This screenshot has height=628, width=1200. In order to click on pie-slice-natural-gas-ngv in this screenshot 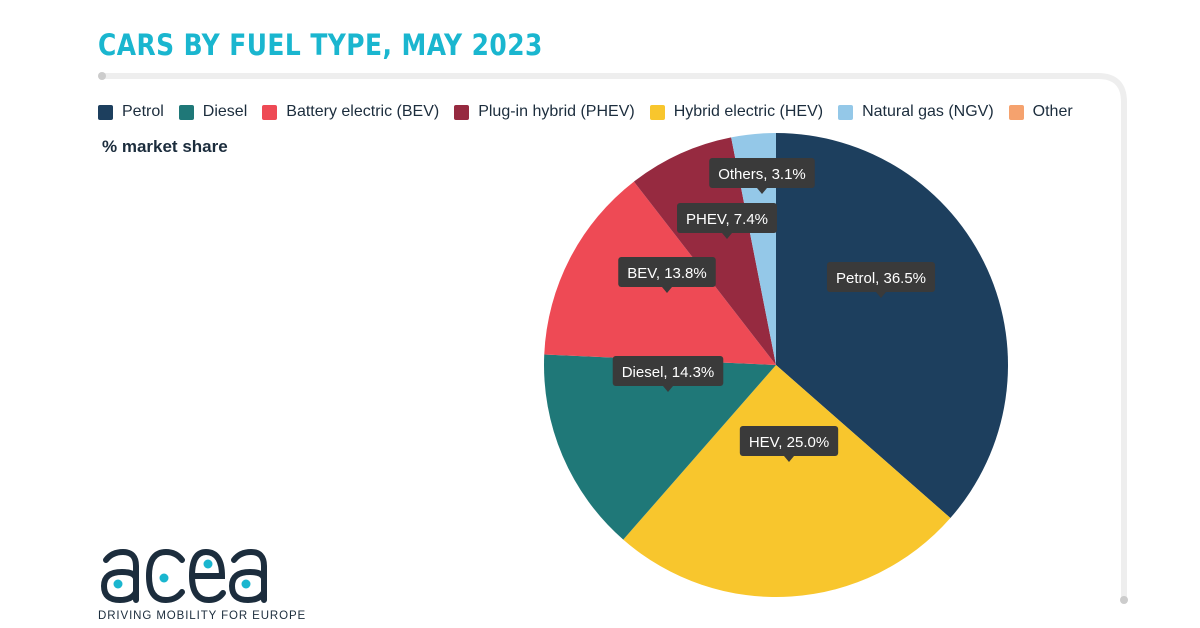, I will do `click(753, 249)`.